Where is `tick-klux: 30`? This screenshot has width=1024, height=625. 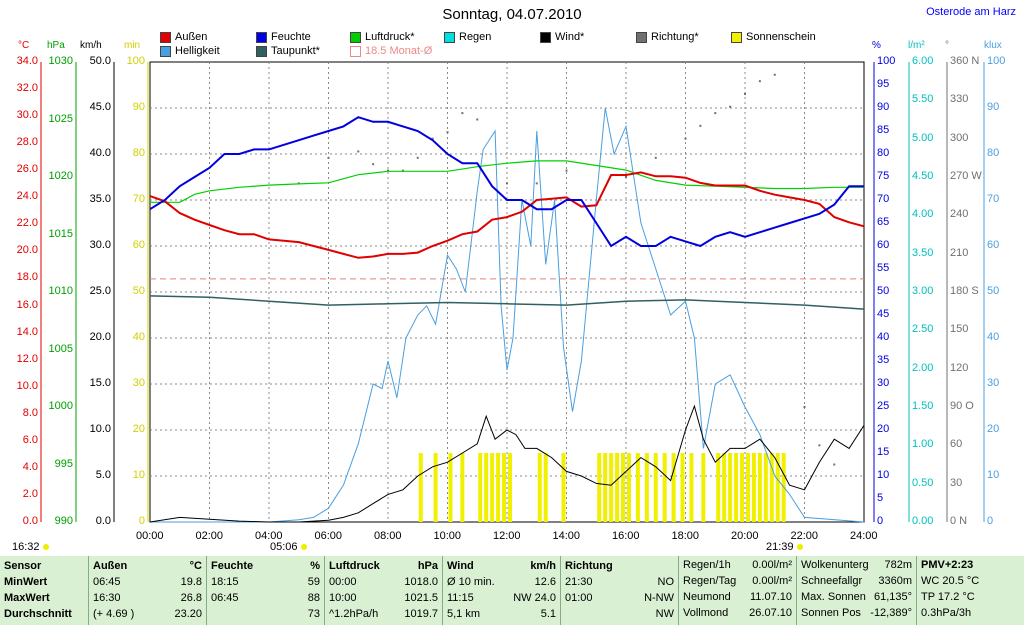
tick-klux: 30 is located at coordinates (993, 383).